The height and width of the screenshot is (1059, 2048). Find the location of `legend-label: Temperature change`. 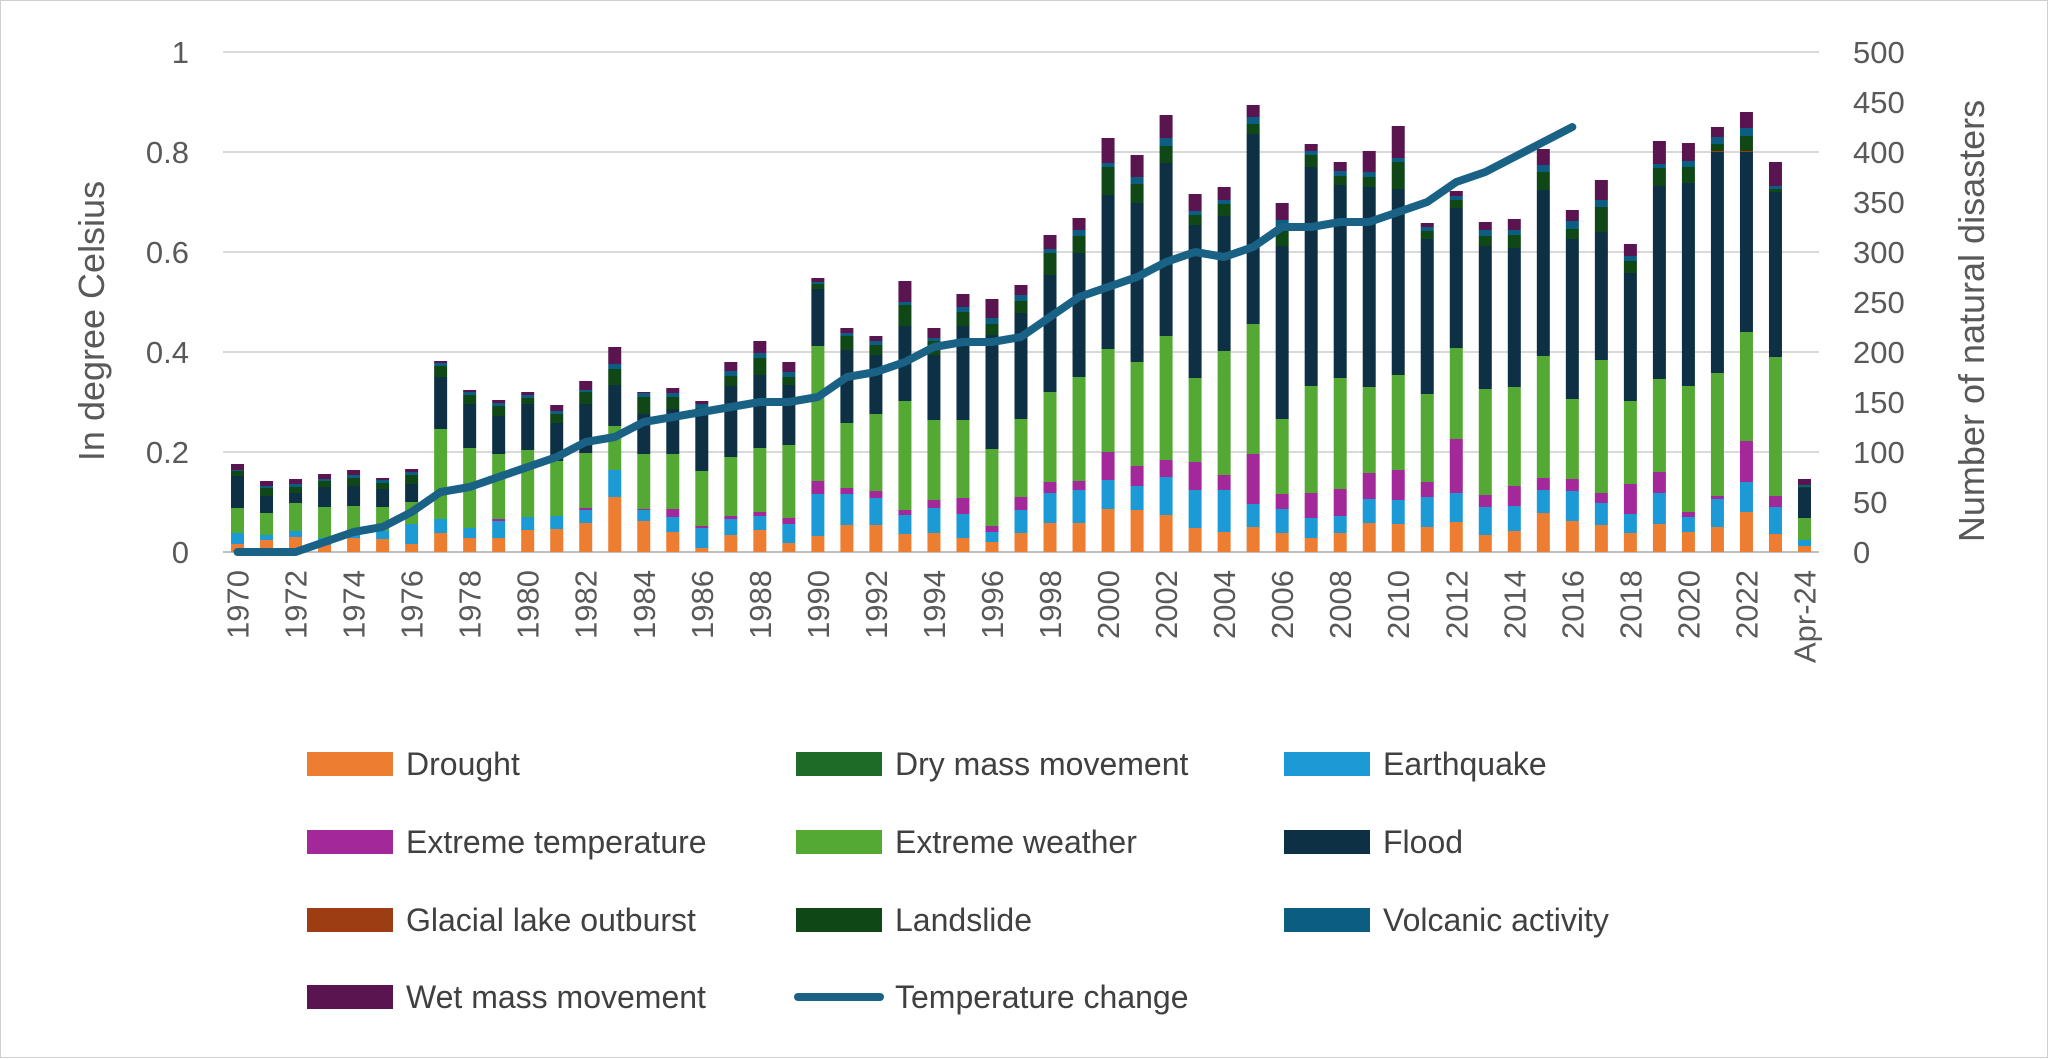

legend-label: Temperature change is located at coordinates (1042, 997).